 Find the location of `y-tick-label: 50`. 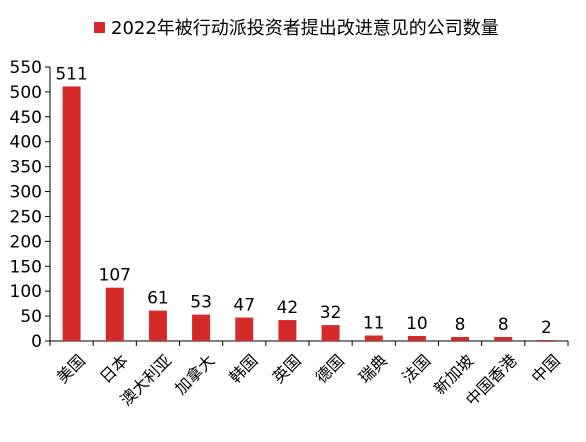

y-tick-label: 50 is located at coordinates (31, 317).